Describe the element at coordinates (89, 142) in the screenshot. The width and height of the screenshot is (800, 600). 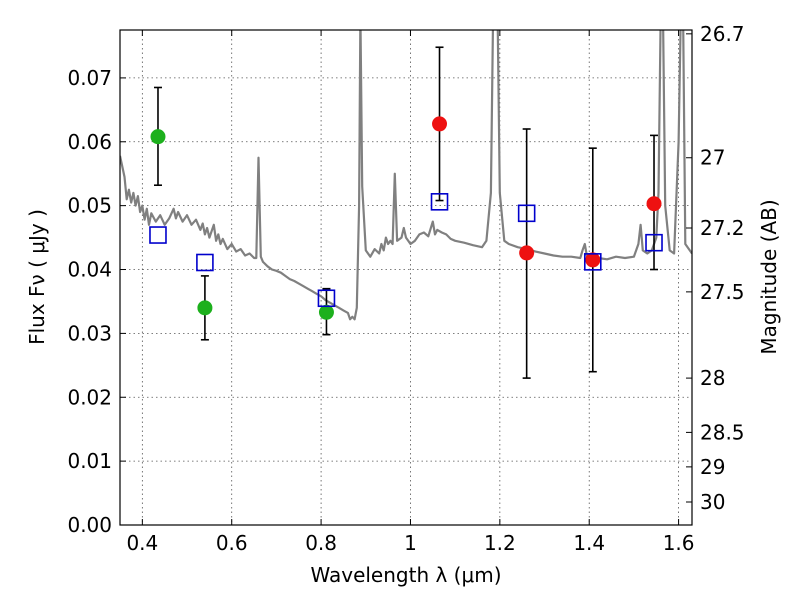
I see `y-tick-label: 0.06` at that location.